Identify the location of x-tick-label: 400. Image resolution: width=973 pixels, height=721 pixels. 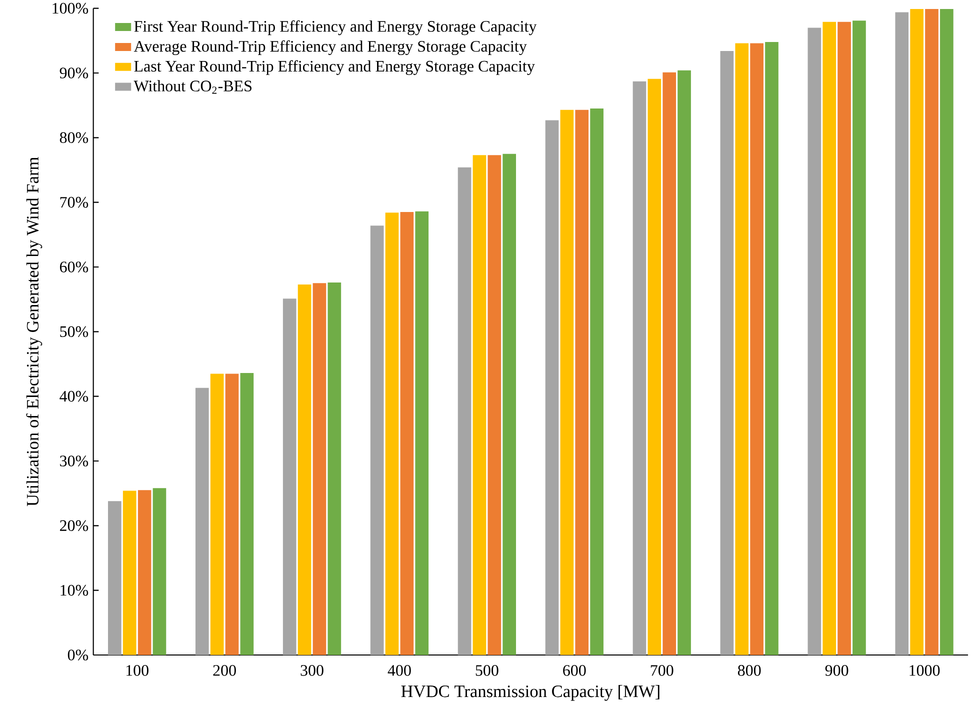
(399, 670).